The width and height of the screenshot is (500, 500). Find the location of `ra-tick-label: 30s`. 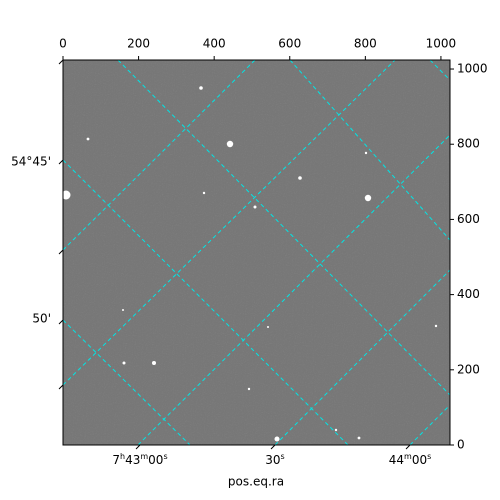

ra-tick-label: 30s is located at coordinates (274, 459).